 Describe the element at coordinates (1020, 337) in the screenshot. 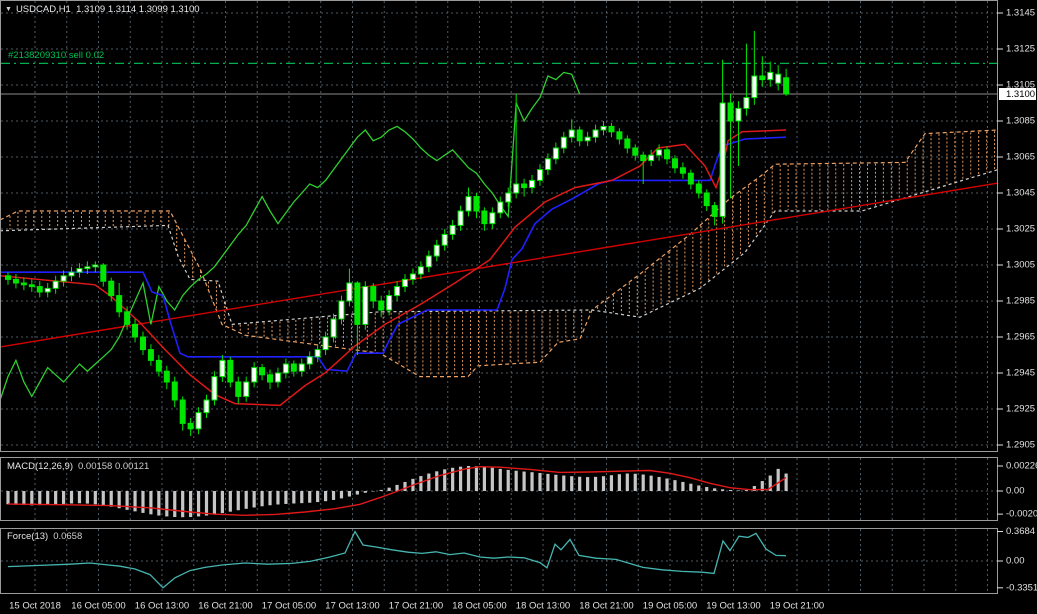

I see `price-axis-label: 1.2965` at that location.